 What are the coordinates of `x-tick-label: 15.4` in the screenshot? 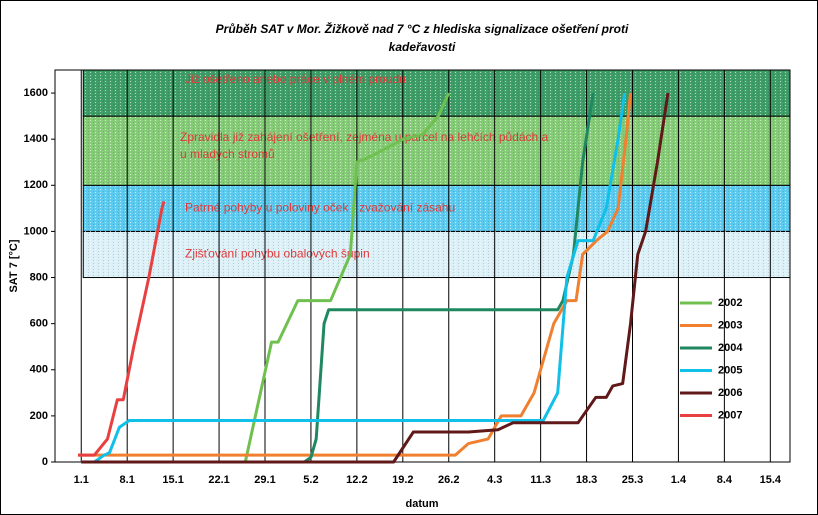 It's located at (771, 480).